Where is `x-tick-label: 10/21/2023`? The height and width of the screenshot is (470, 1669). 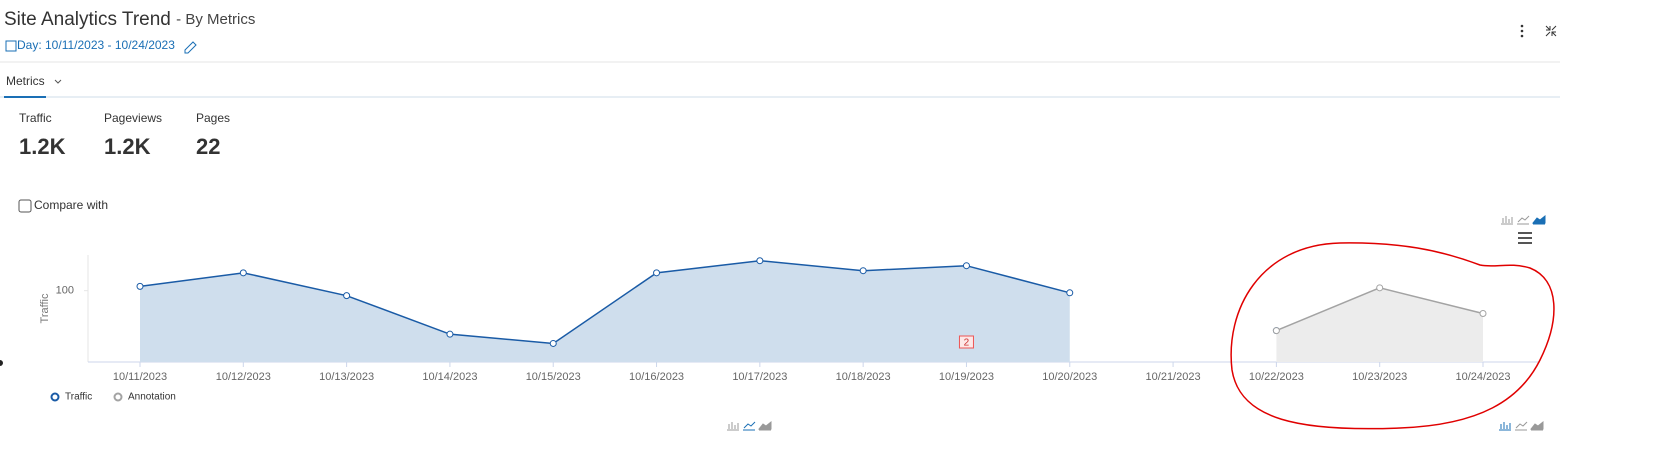 x-tick-label: 10/21/2023 is located at coordinates (1173, 377).